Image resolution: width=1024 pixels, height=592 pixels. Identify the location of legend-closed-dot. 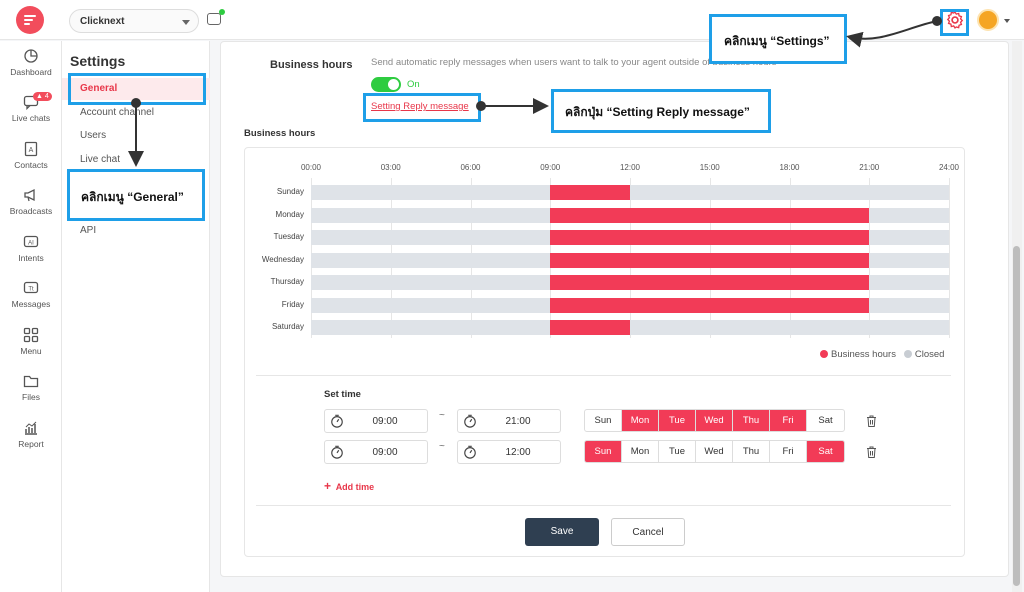
(907, 354).